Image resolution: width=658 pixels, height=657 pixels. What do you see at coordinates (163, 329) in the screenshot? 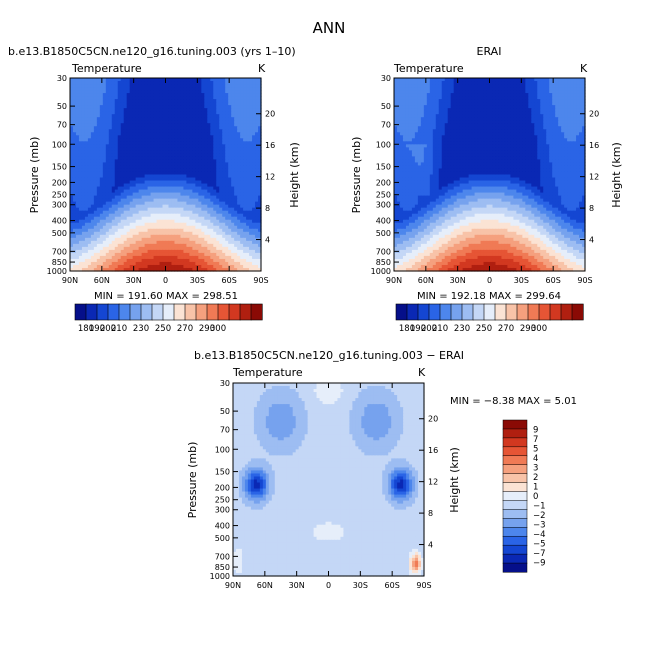
I see `colorbar-label: 250` at bounding box center [163, 329].